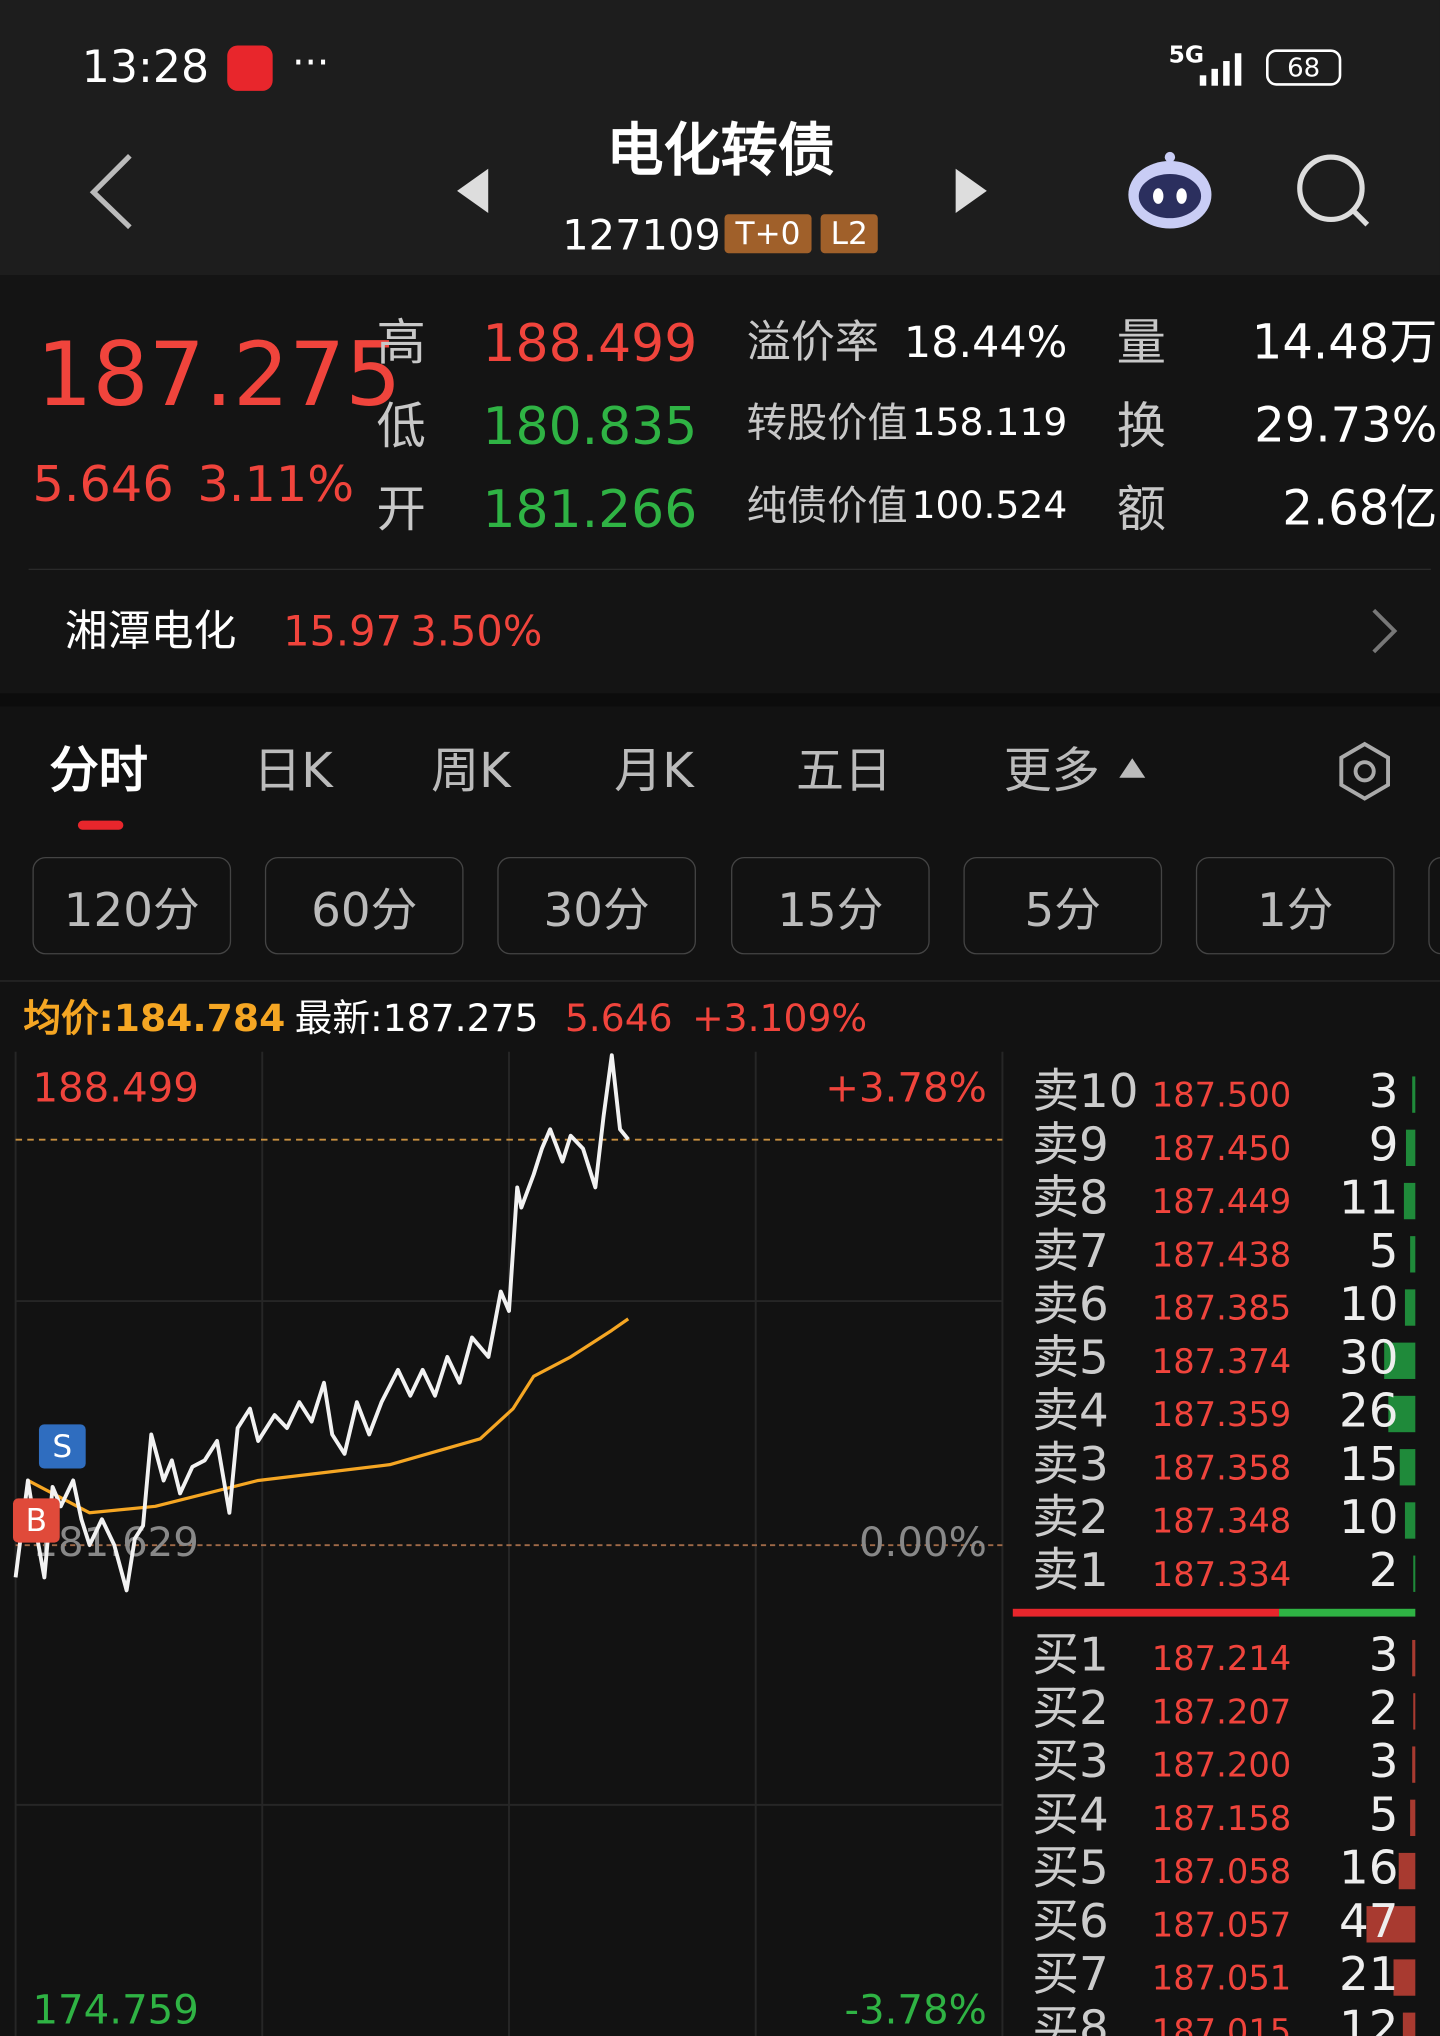 This screenshot has width=1440, height=2036. I want to click on tab: 月K, so click(654, 770).